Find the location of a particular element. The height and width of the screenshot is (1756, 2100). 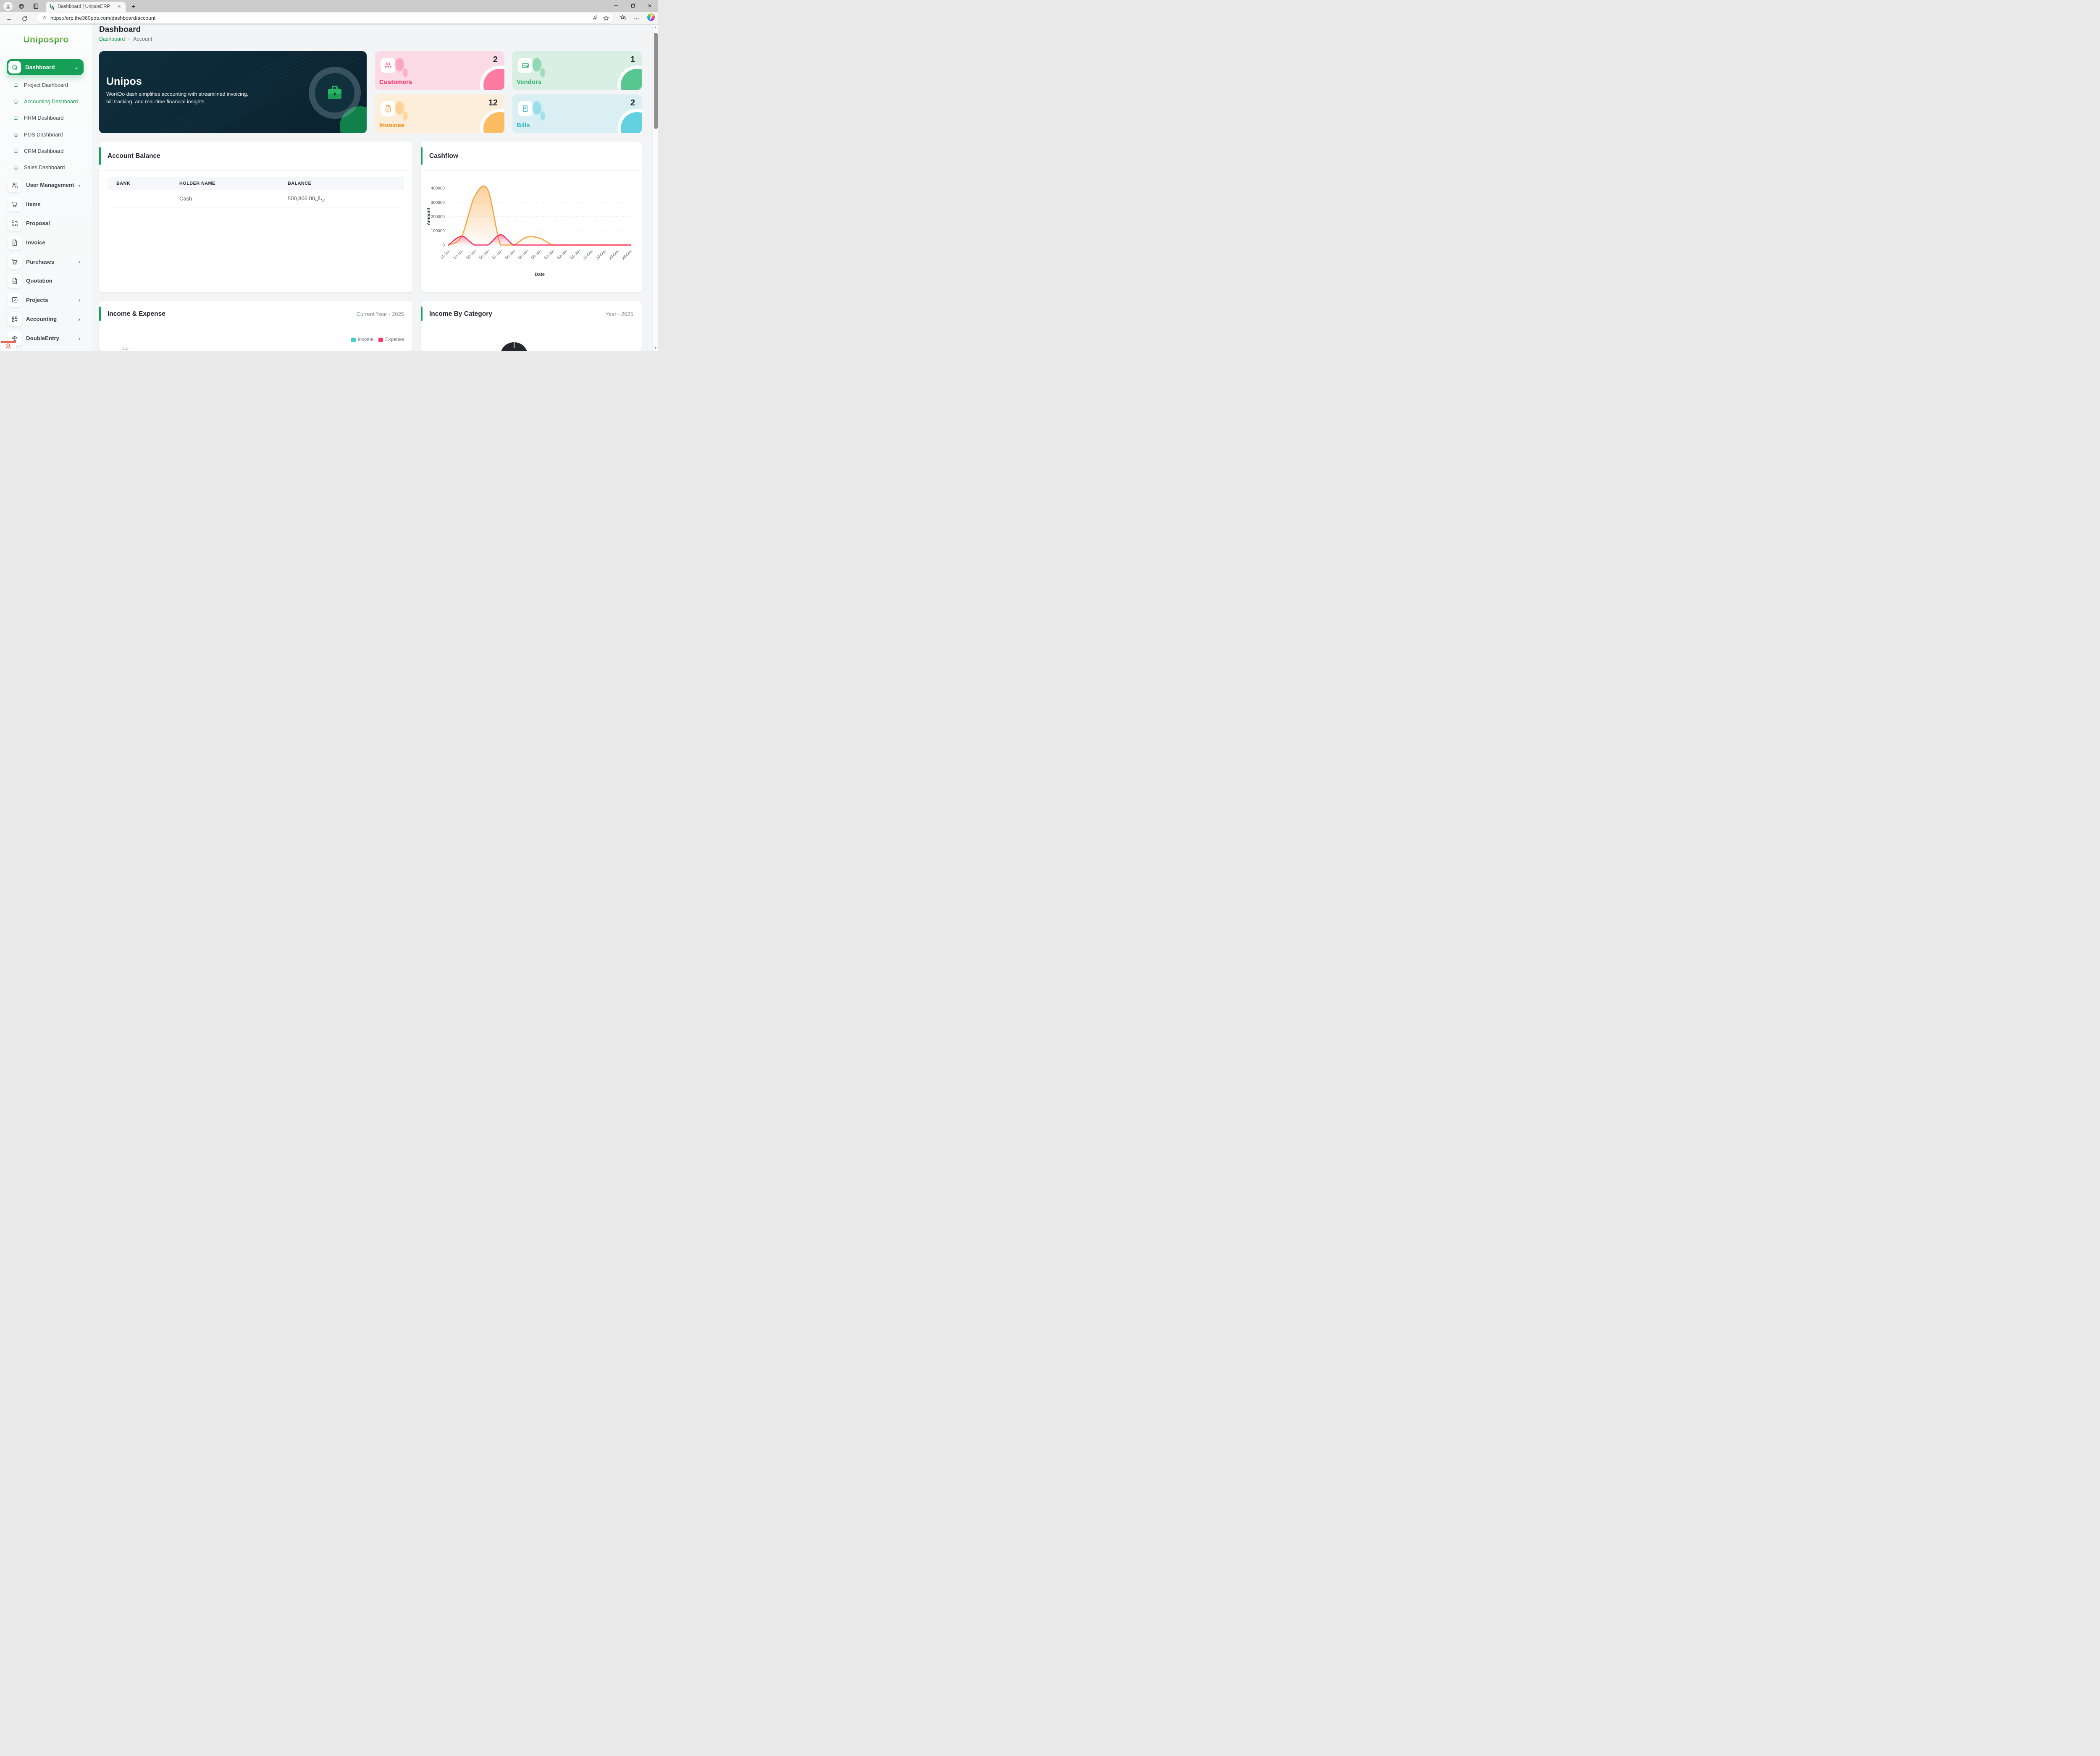

stat-card-customers: 2 Customers is located at coordinates (439, 70).